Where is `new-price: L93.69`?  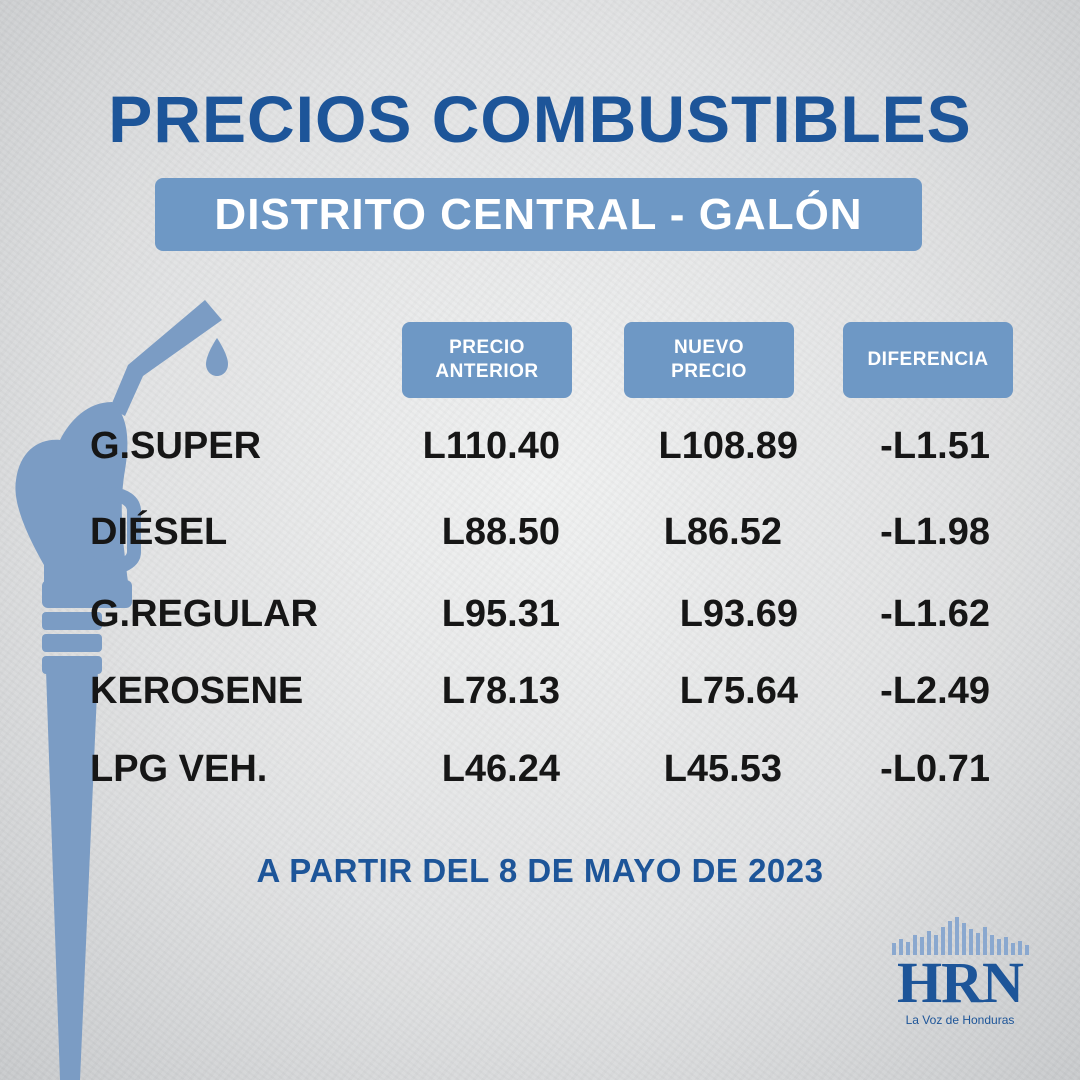
new-price: L93.69 is located at coordinates (738, 614).